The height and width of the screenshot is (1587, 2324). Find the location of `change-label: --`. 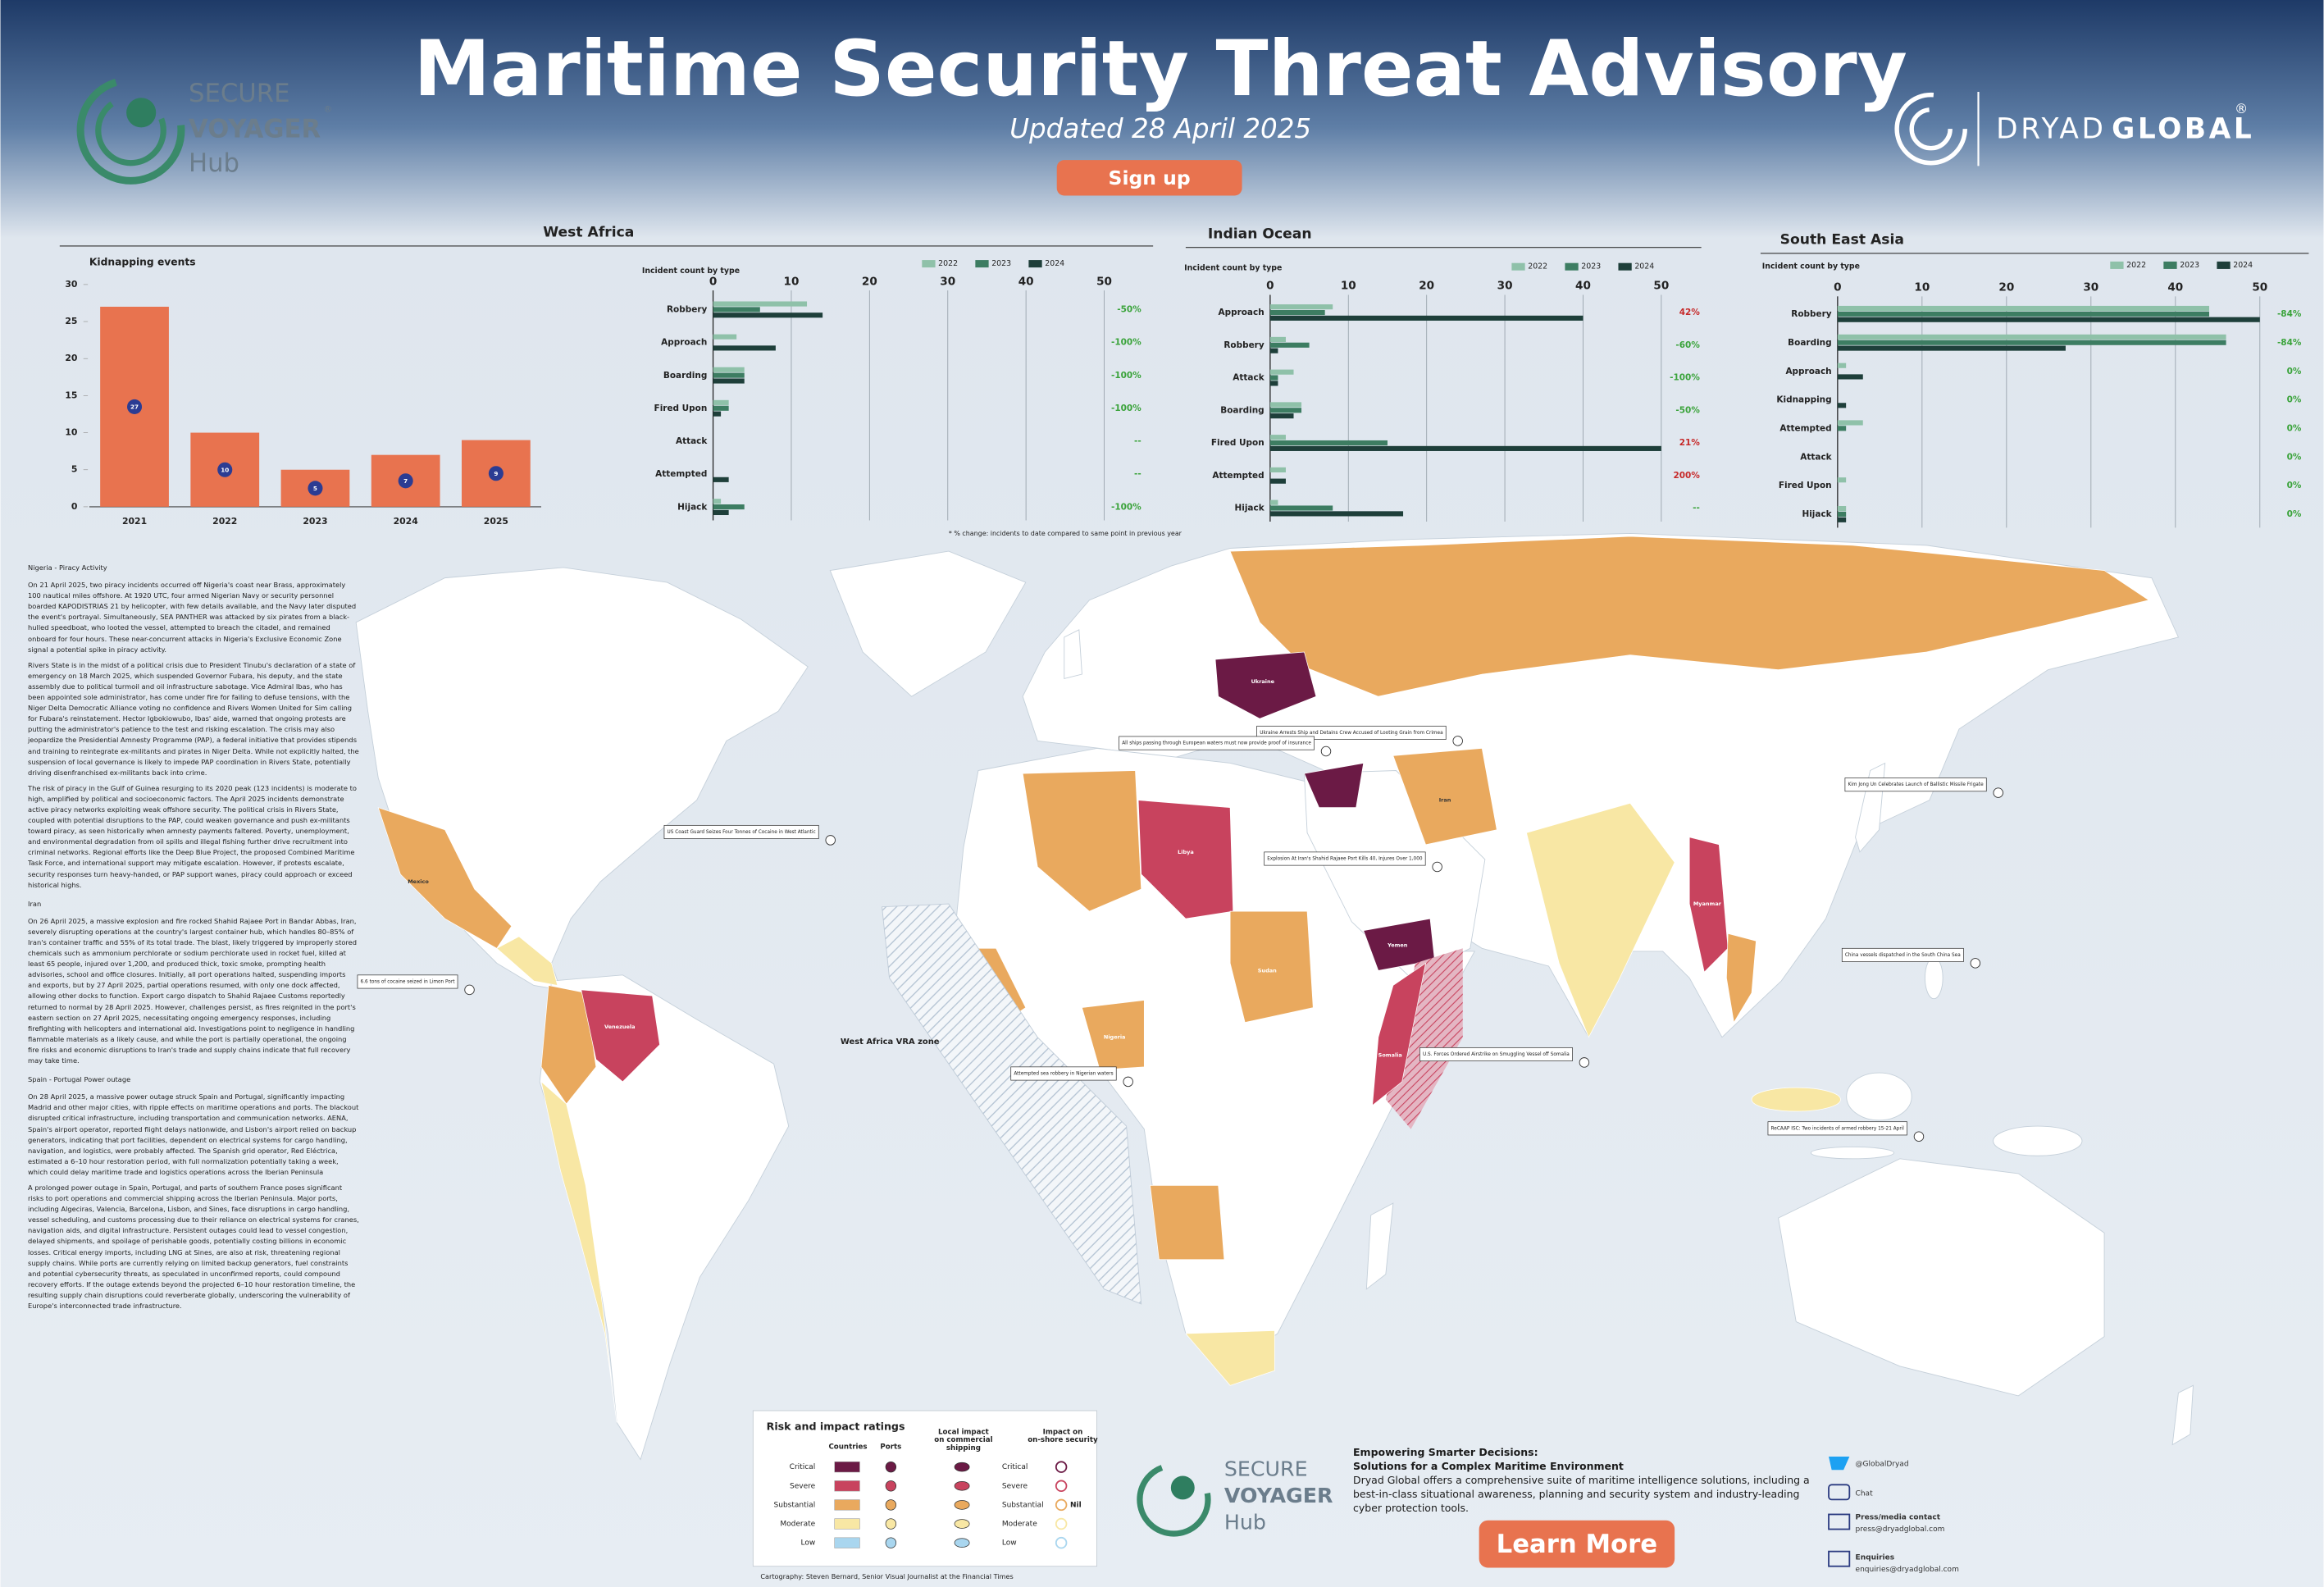

change-label: -- is located at coordinates (1137, 441).